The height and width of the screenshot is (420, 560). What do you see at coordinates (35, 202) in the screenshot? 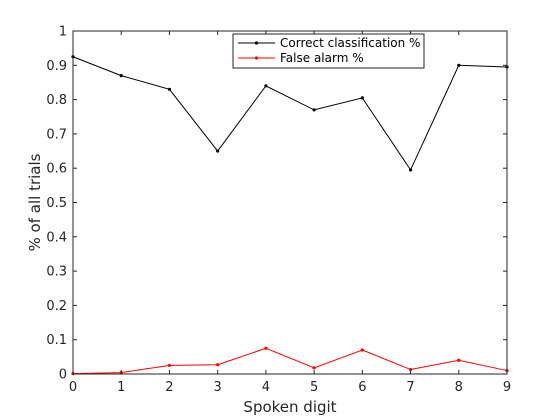
I see `y-axis-title: % of all trials` at bounding box center [35, 202].